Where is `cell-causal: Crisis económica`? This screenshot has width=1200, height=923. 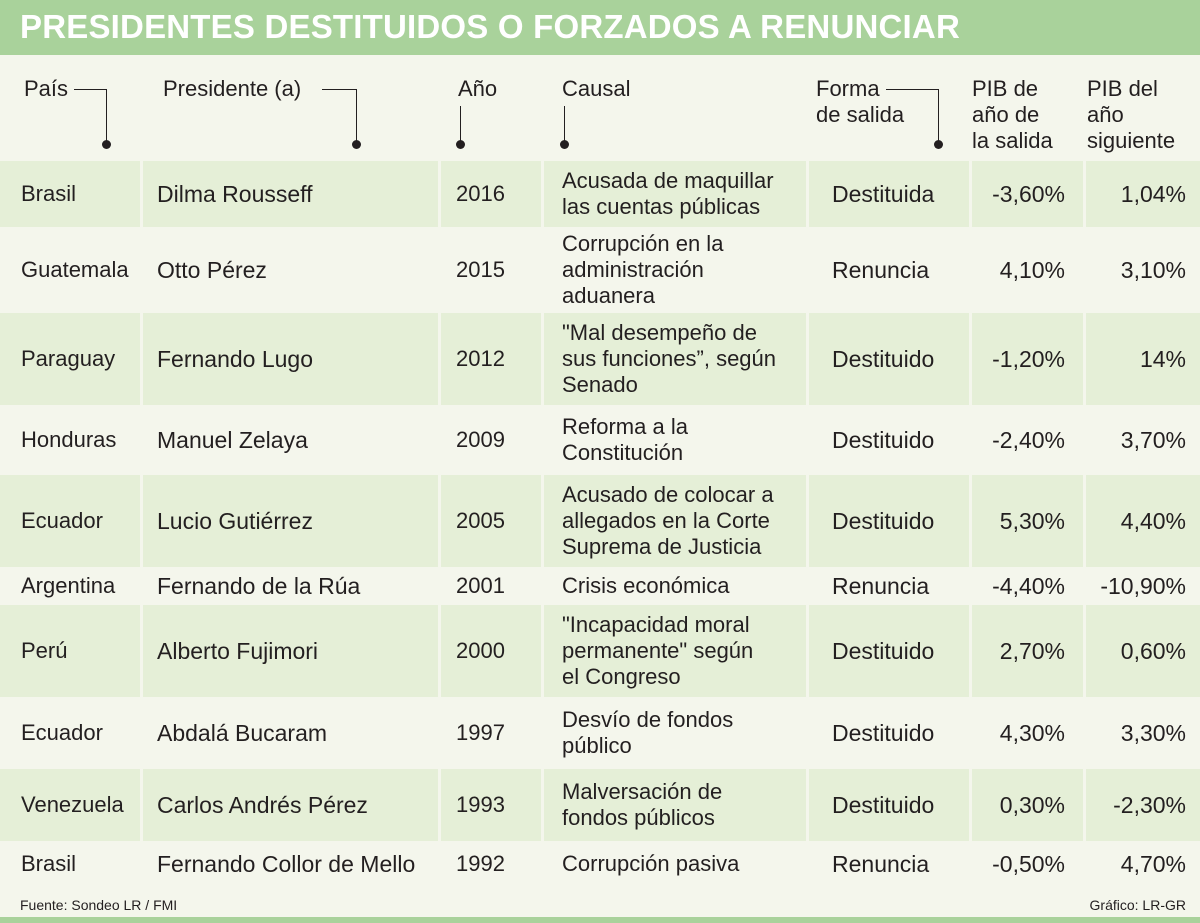 cell-causal: Crisis económica is located at coordinates (675, 586).